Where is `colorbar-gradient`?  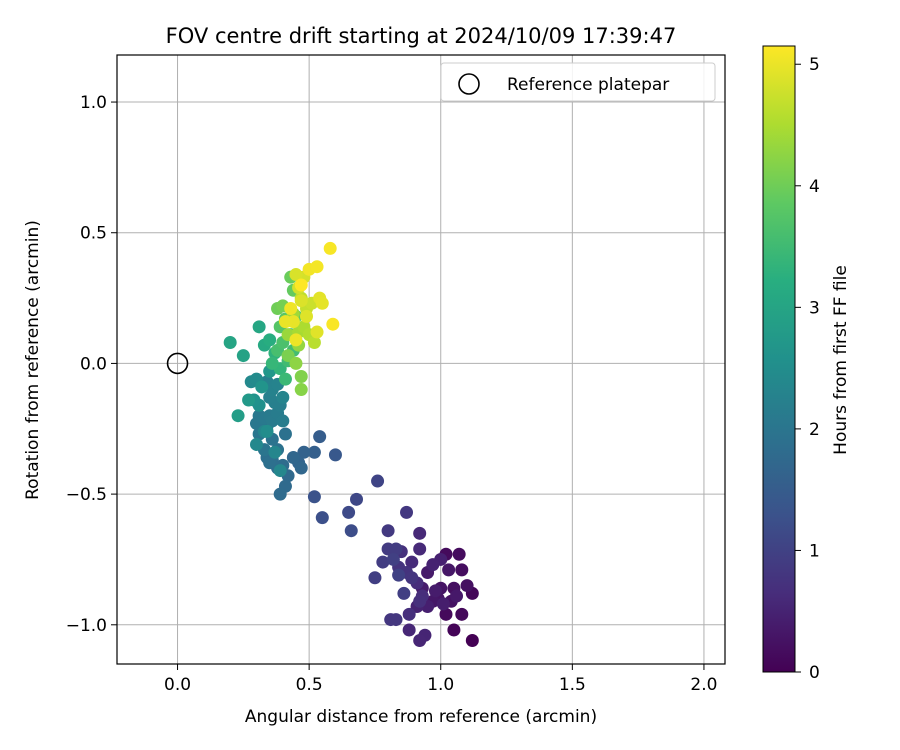 colorbar-gradient is located at coordinates (779, 359).